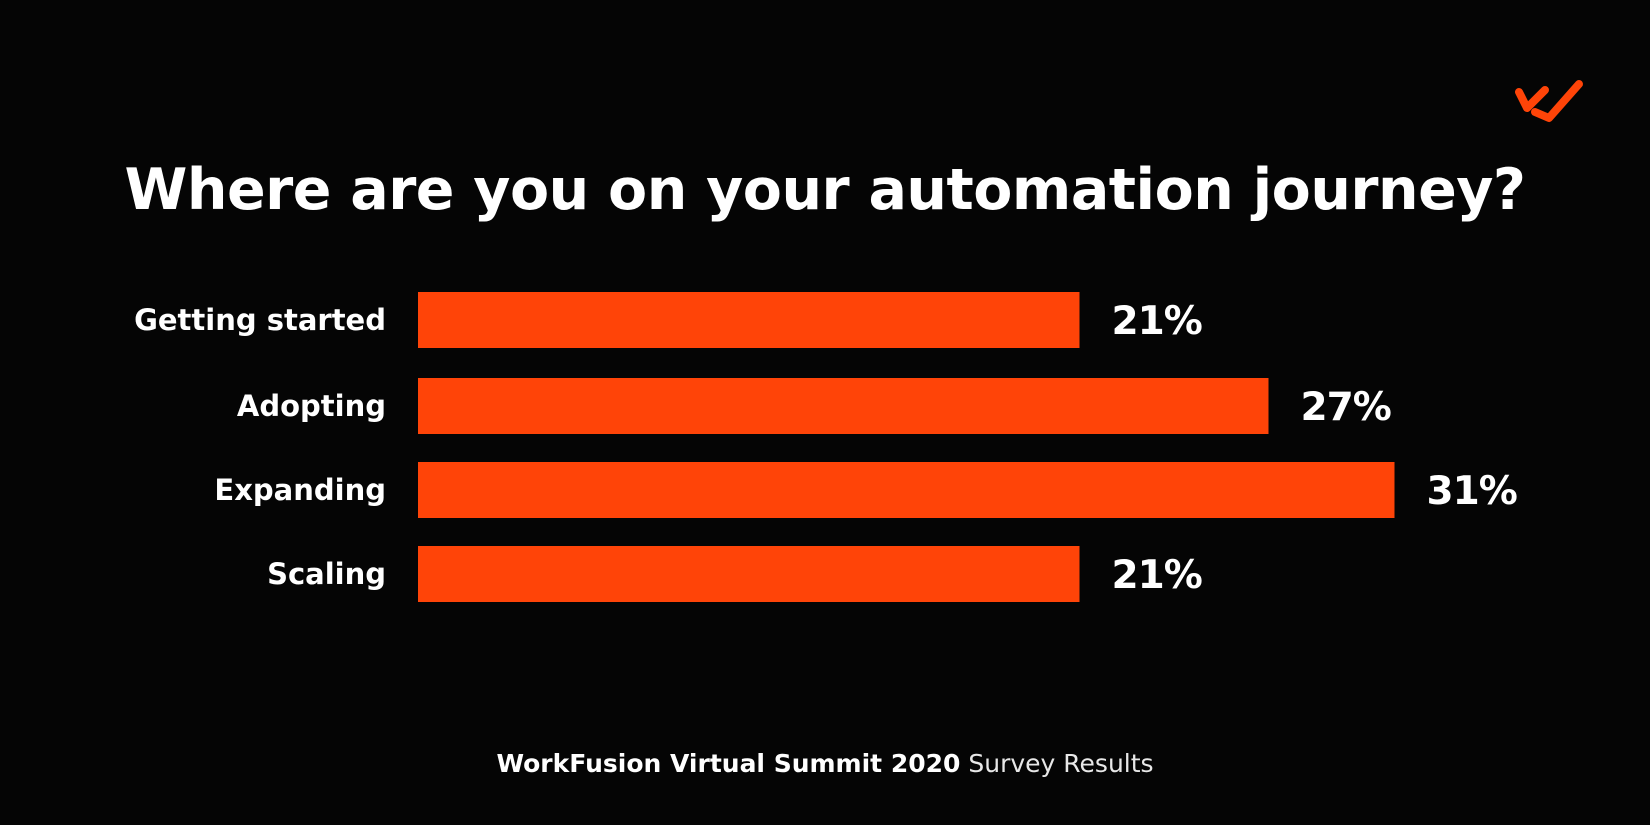 The image size is (1650, 825). What do you see at coordinates (1472, 491) in the screenshot?
I see `value-label: 31%` at bounding box center [1472, 491].